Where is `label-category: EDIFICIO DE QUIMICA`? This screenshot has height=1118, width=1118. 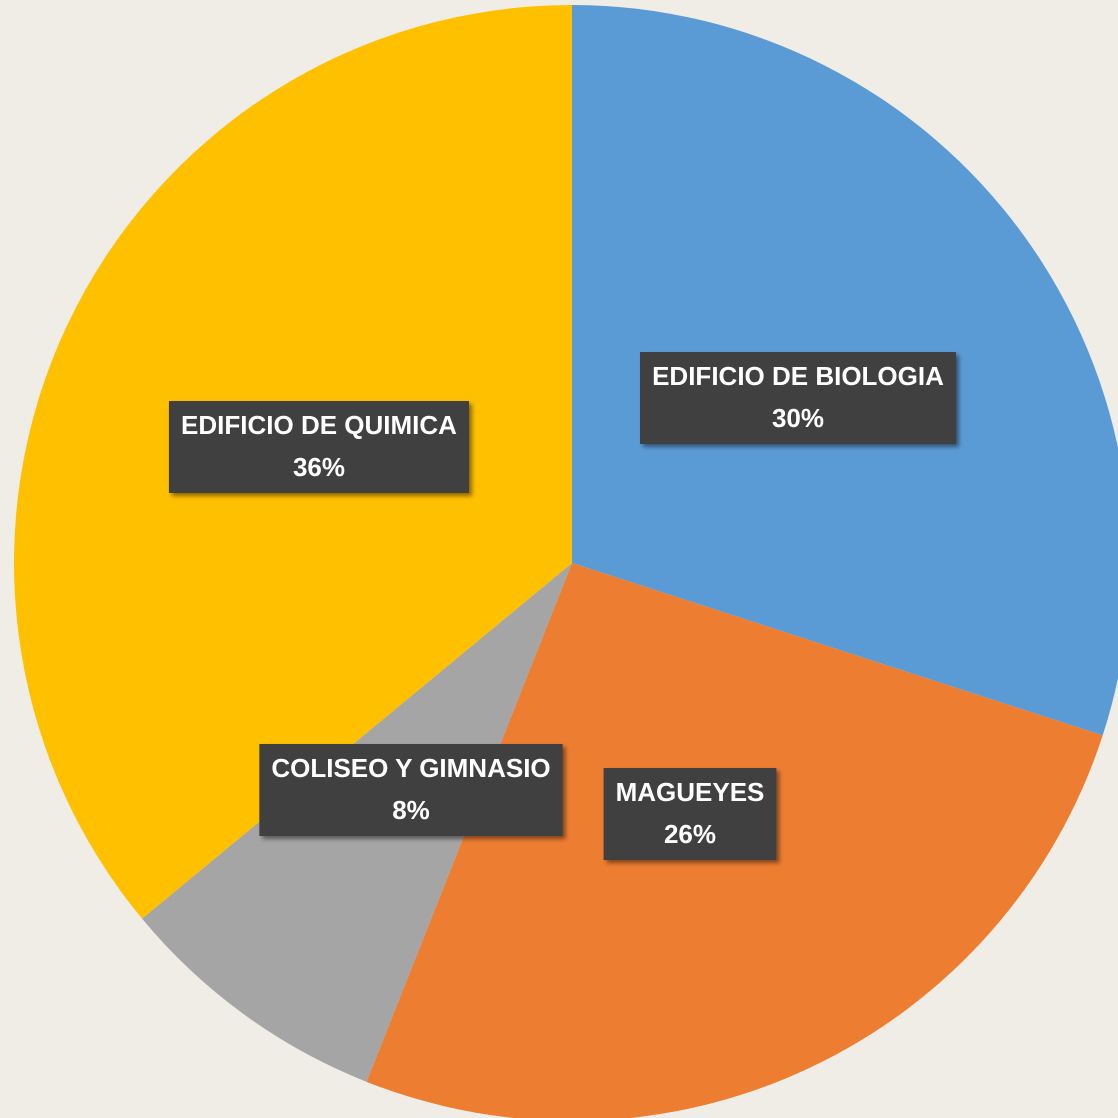
label-category: EDIFICIO DE QUIMICA is located at coordinates (319, 425).